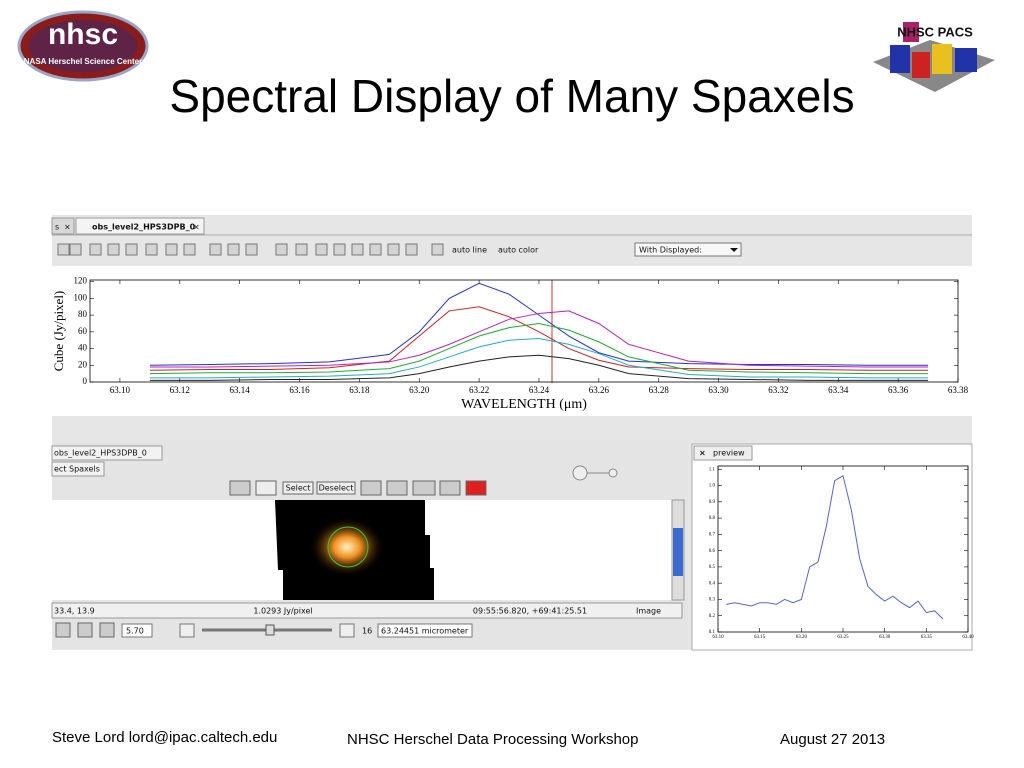  I want to click on status-radec: 09:55:56.820, +69:41:25.51, so click(530, 611).